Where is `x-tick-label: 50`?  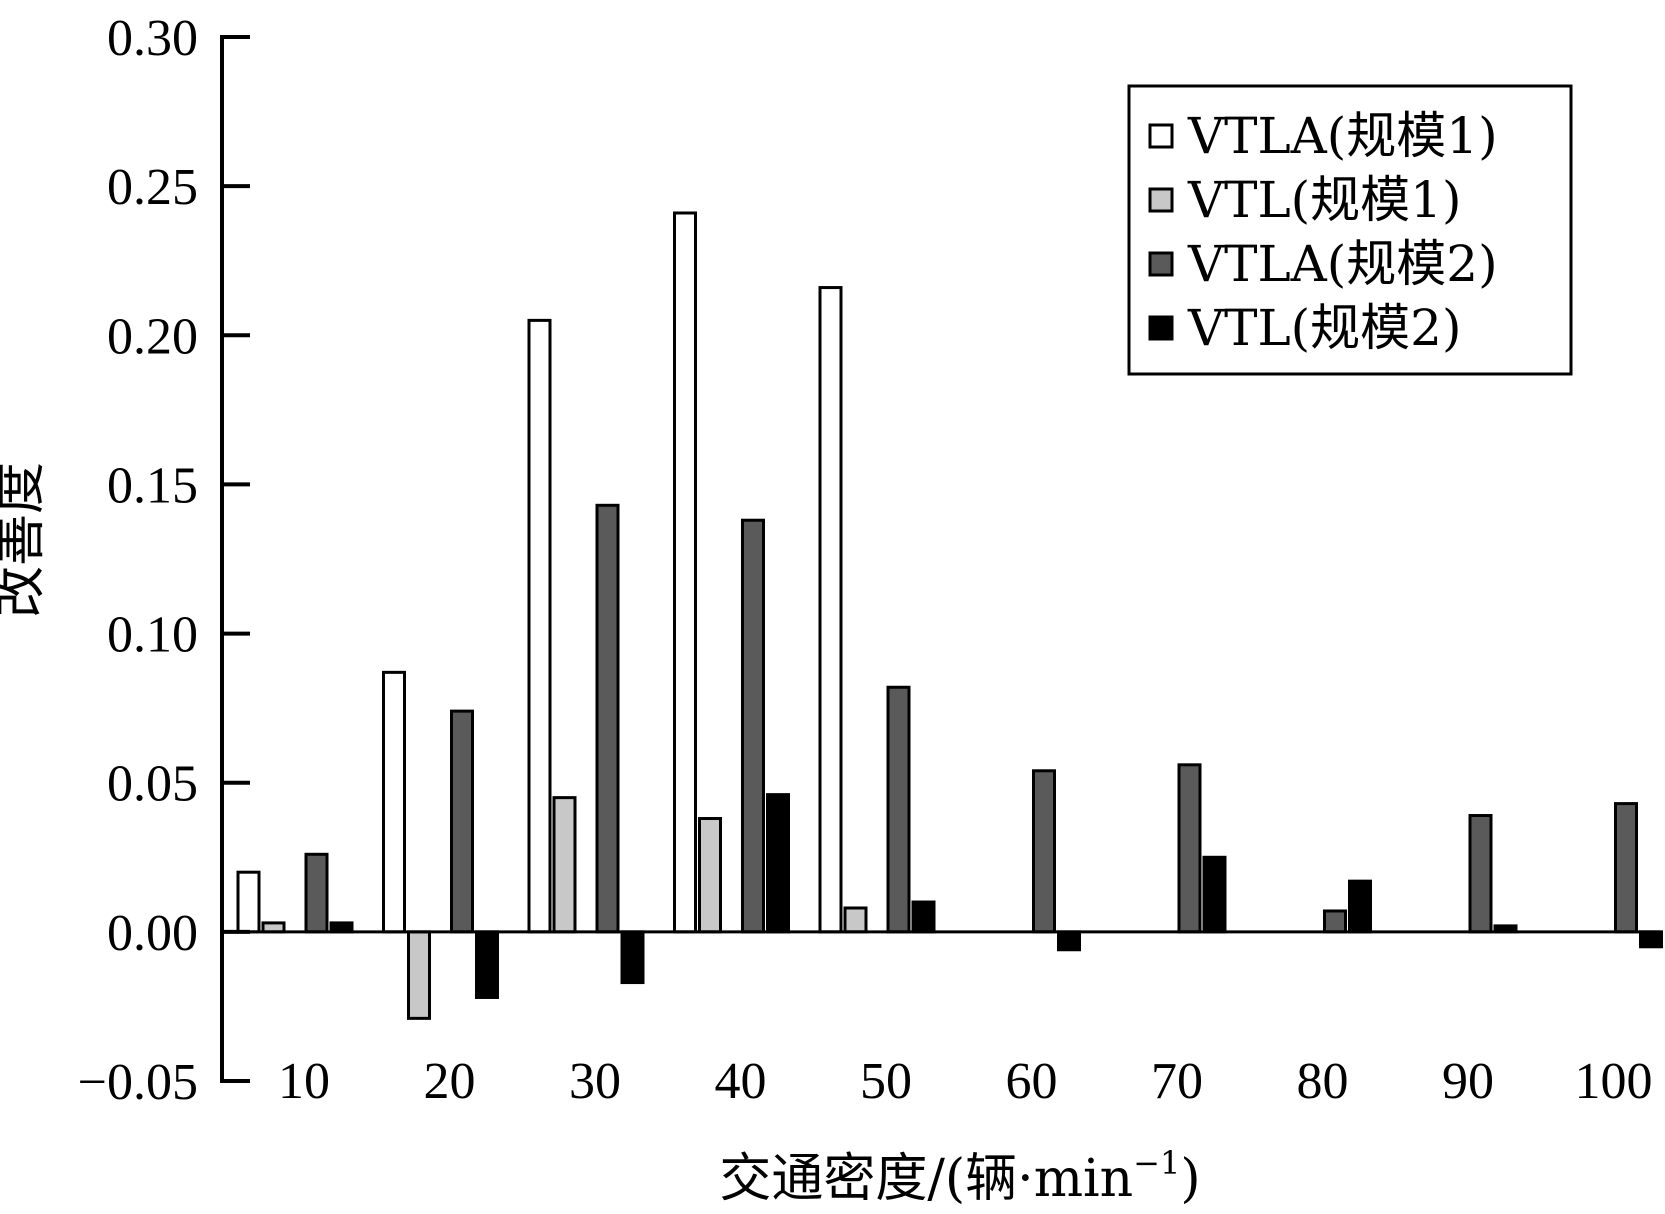 x-tick-label: 50 is located at coordinates (886, 1081).